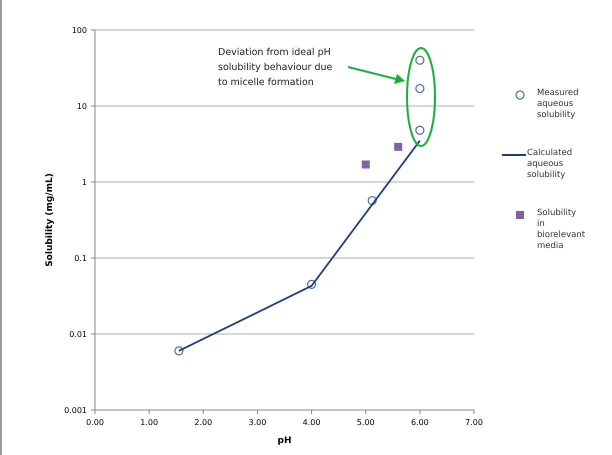  What do you see at coordinates (95, 422) in the screenshot?
I see `x-tick-label: 0.00` at bounding box center [95, 422].